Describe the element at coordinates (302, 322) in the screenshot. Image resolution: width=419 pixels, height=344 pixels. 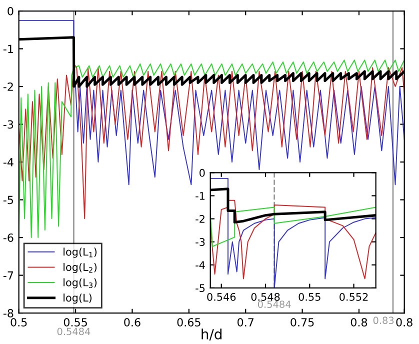
I see `x-tick-label: 0.75` at that location.